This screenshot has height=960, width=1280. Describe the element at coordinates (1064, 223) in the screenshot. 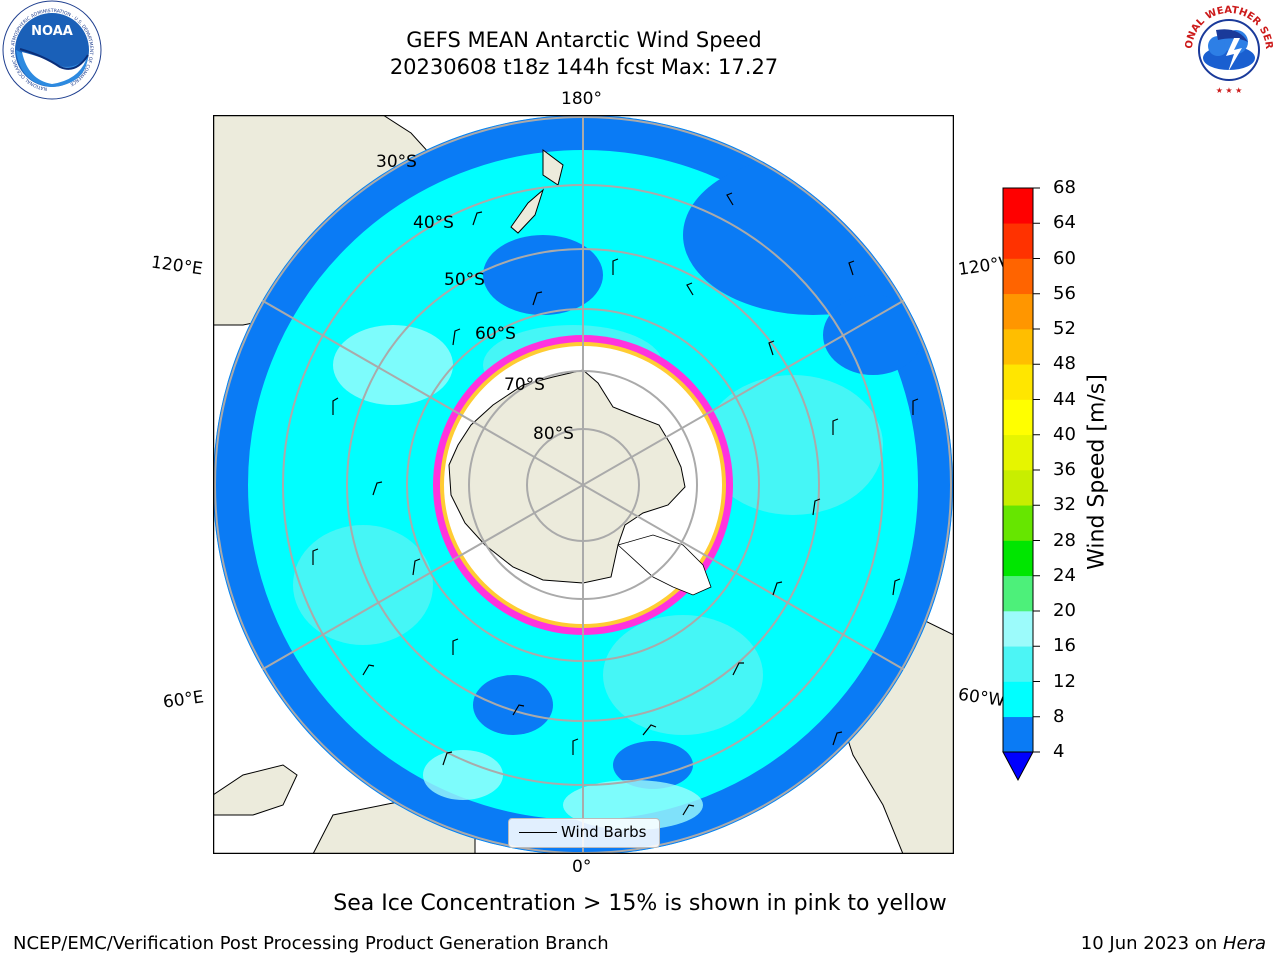

I see `colorbar-tick-label: 64` at that location.